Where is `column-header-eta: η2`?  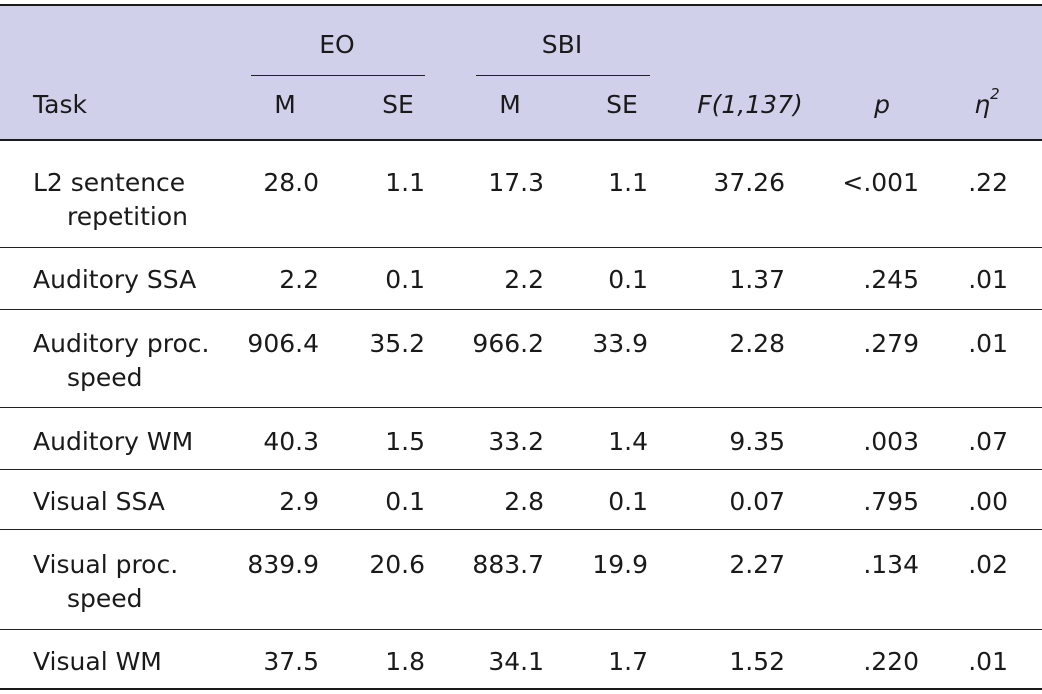 column-header-eta: η2 is located at coordinates (987, 103).